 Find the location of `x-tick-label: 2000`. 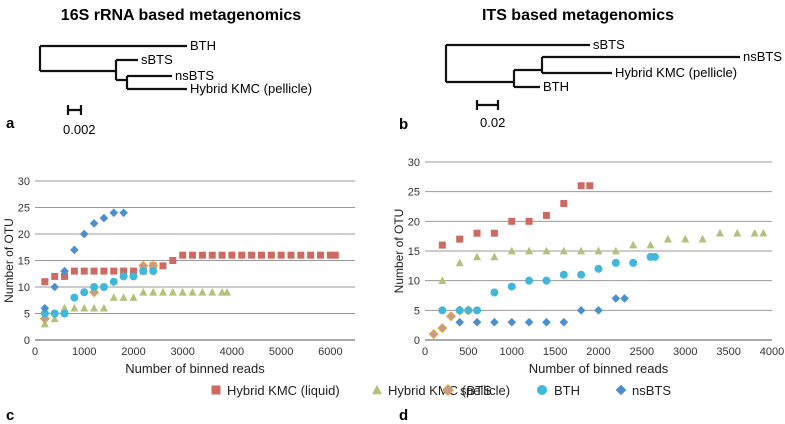

x-tick-label: 2000 is located at coordinates (133, 352).